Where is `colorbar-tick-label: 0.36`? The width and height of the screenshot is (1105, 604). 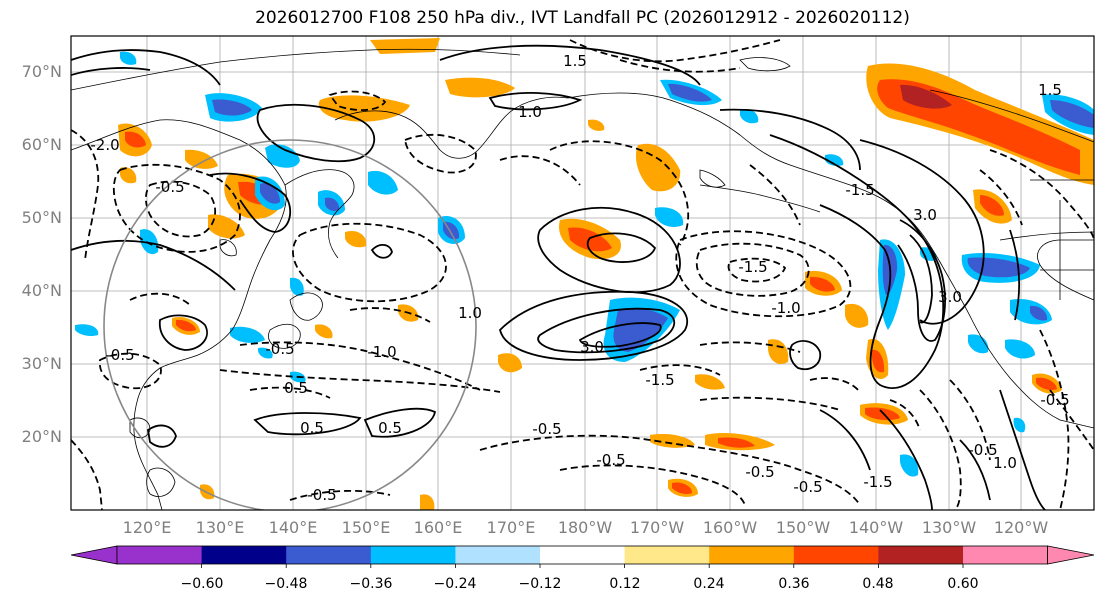 colorbar-tick-label: 0.36 is located at coordinates (794, 584).